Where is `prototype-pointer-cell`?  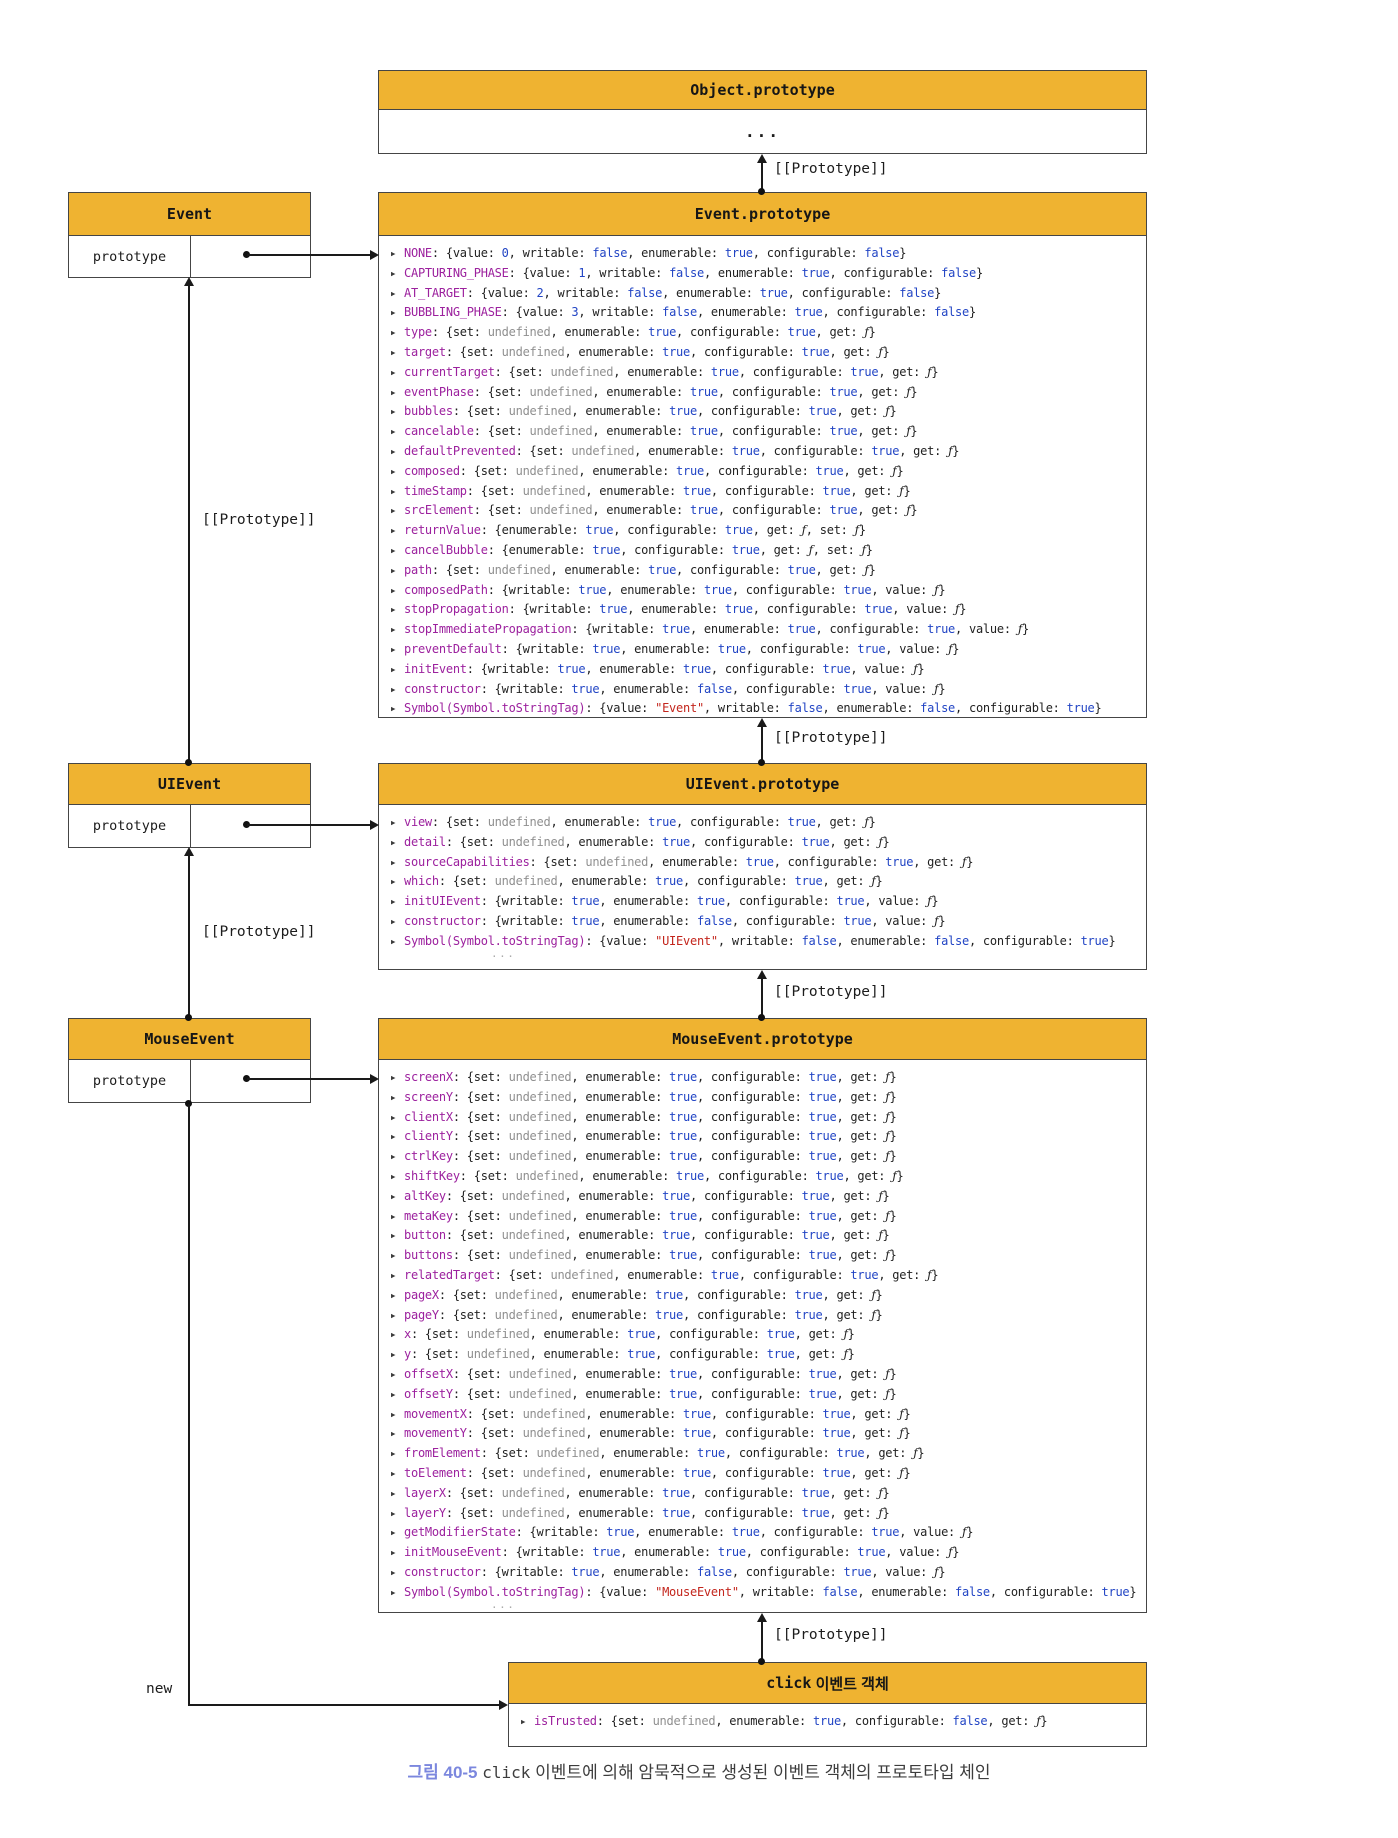
prototype-pointer-cell is located at coordinates (250, 826).